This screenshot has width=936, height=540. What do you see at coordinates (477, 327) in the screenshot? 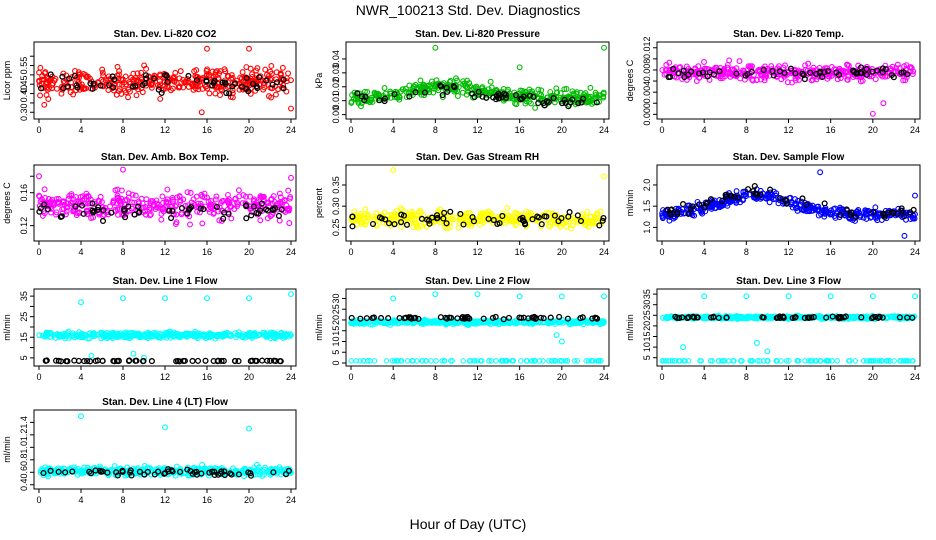
I see `data-points` at bounding box center [477, 327].